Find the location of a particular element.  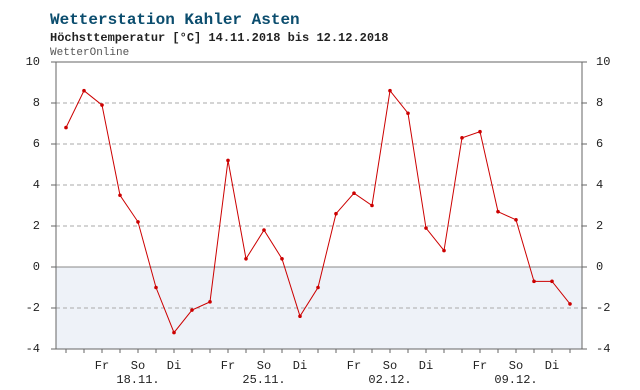

y2-tick-label: 4 is located at coordinates (599, 185).